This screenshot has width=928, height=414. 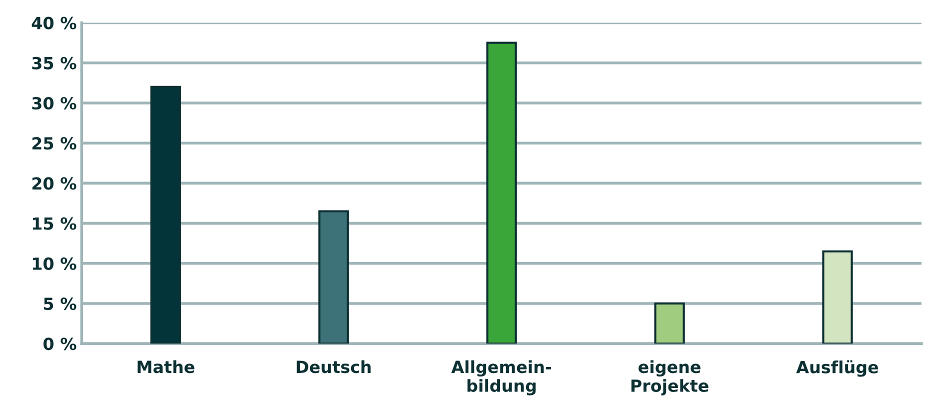 What do you see at coordinates (54, 143) in the screenshot?
I see `y-tick-label: 25 %` at bounding box center [54, 143].